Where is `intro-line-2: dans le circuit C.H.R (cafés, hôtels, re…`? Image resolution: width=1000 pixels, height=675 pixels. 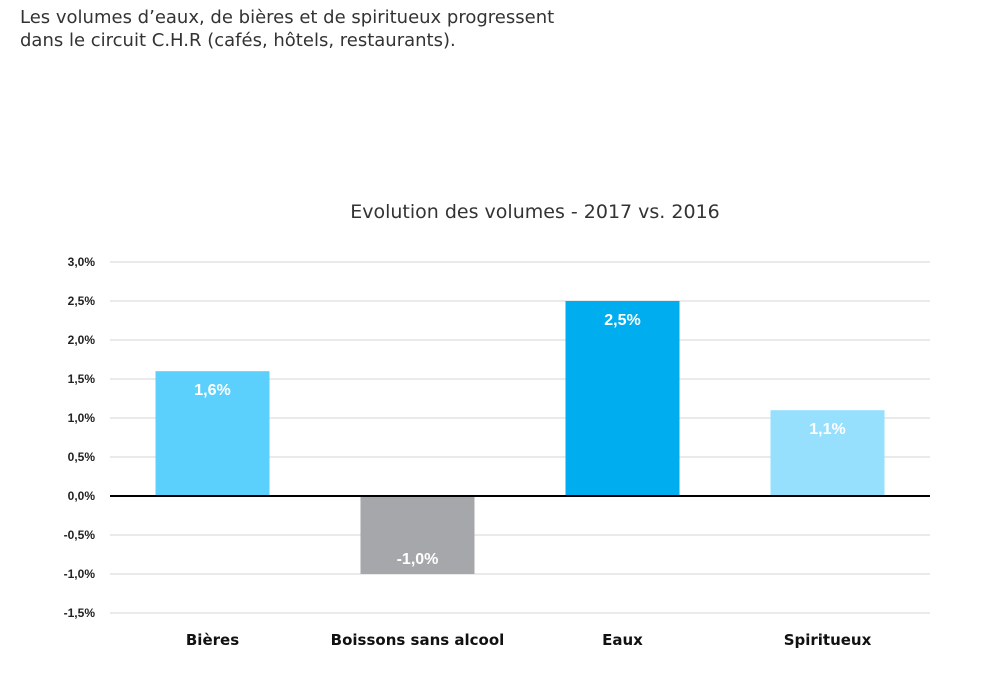
intro-line-2: dans le circuit C.H.R (cafés, hôtels, re… is located at coordinates (238, 40).